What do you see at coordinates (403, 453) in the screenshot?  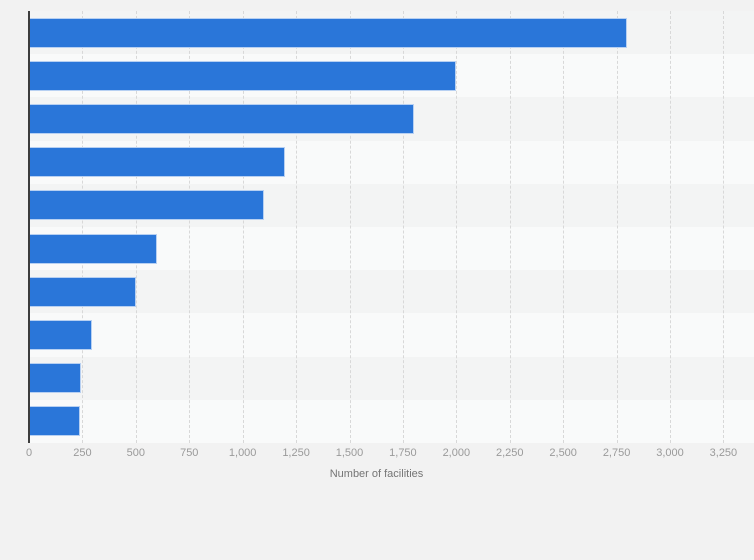 I see `x-tick-label: 1,750` at bounding box center [403, 453].